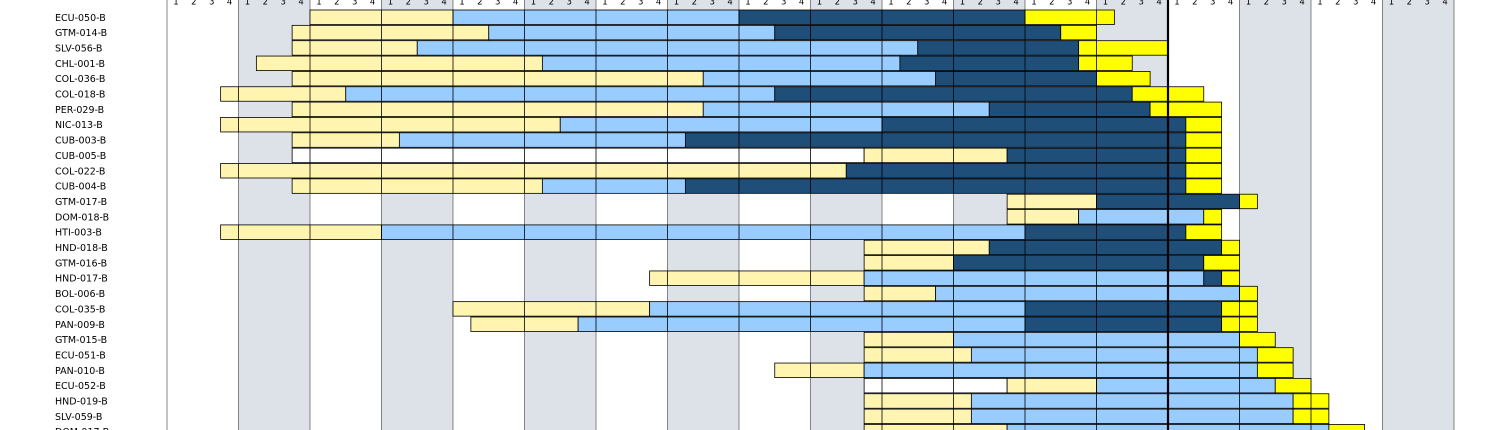  Describe the element at coordinates (81, 340) in the screenshot. I see `row-label: GTM-015-B` at that location.